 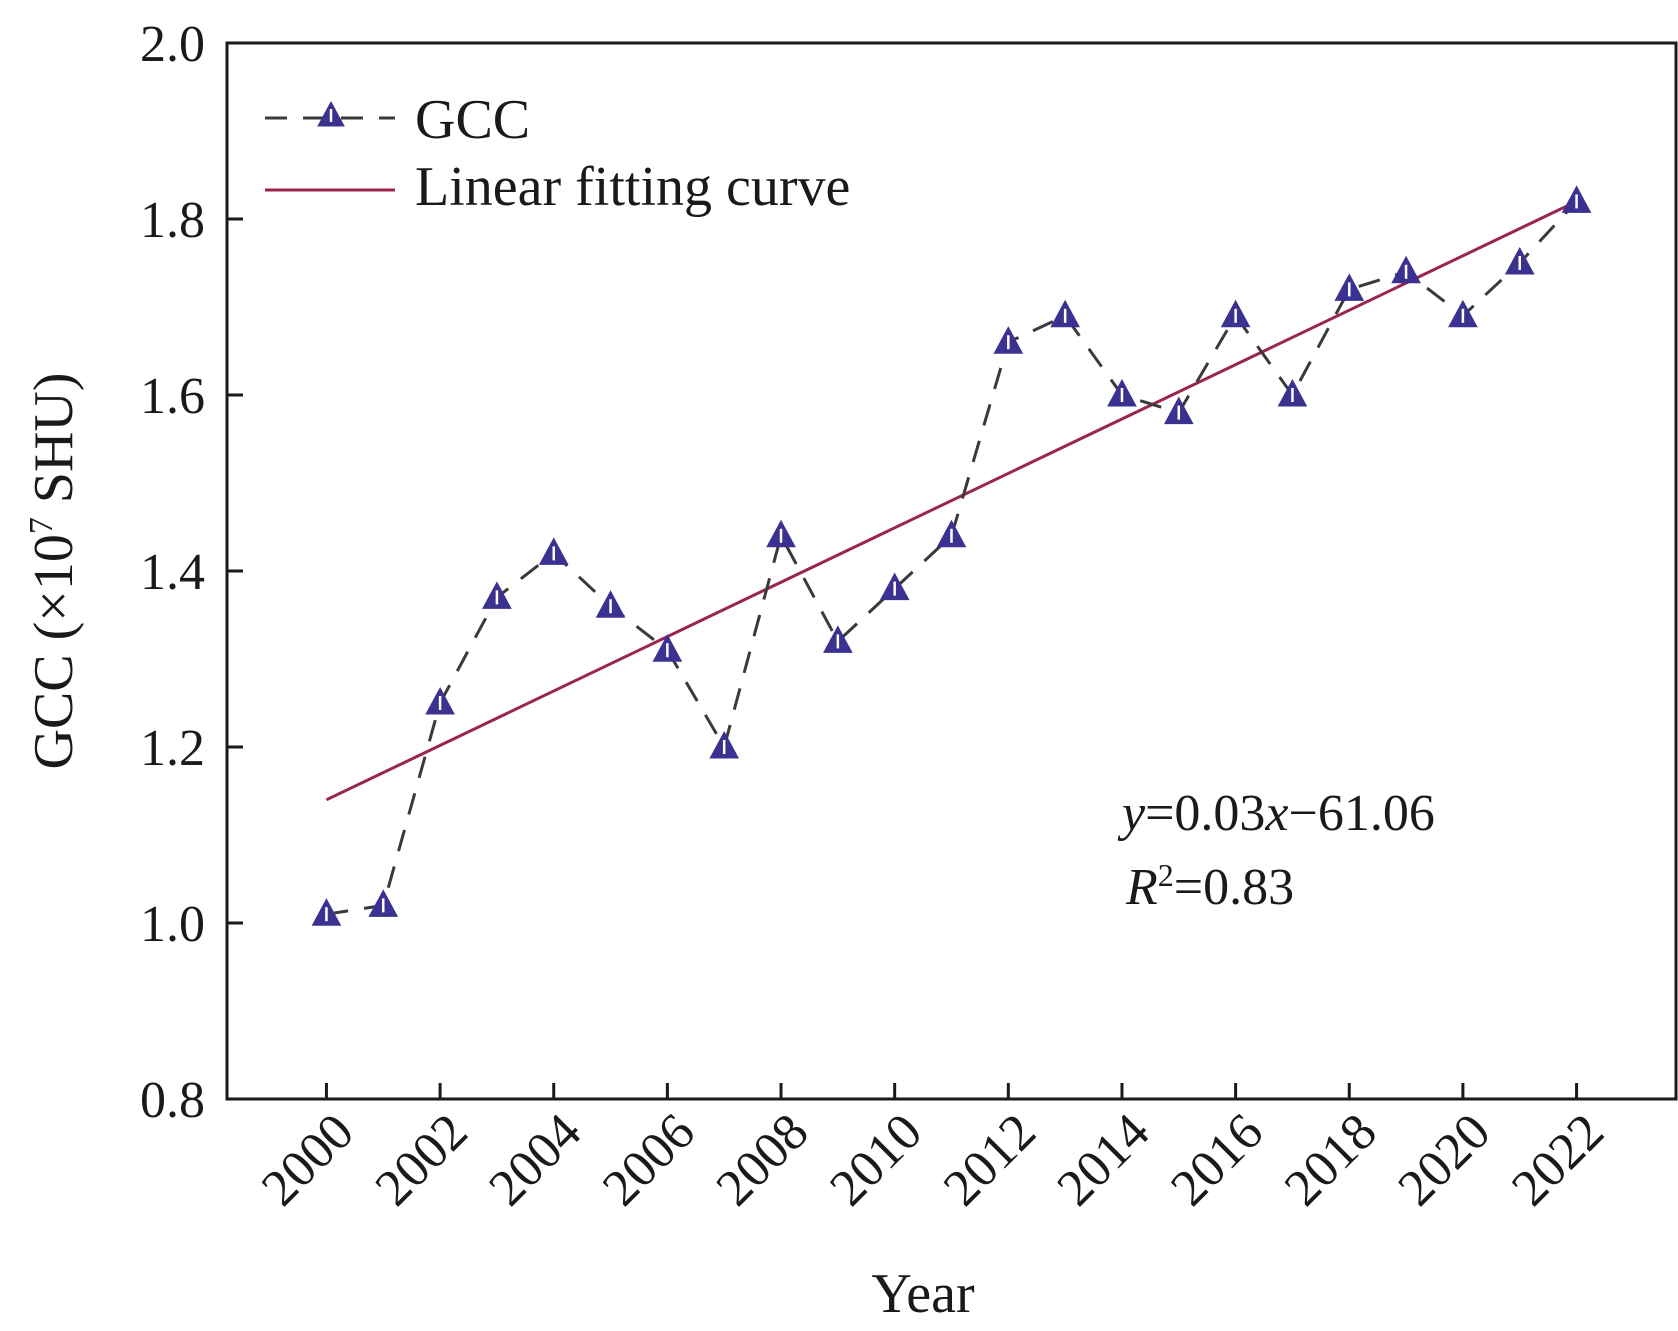 I want to click on y-axis: 0.8 1.0 1.2 1.4 1.6 1.8 2.0, so click(x=191, y=572).